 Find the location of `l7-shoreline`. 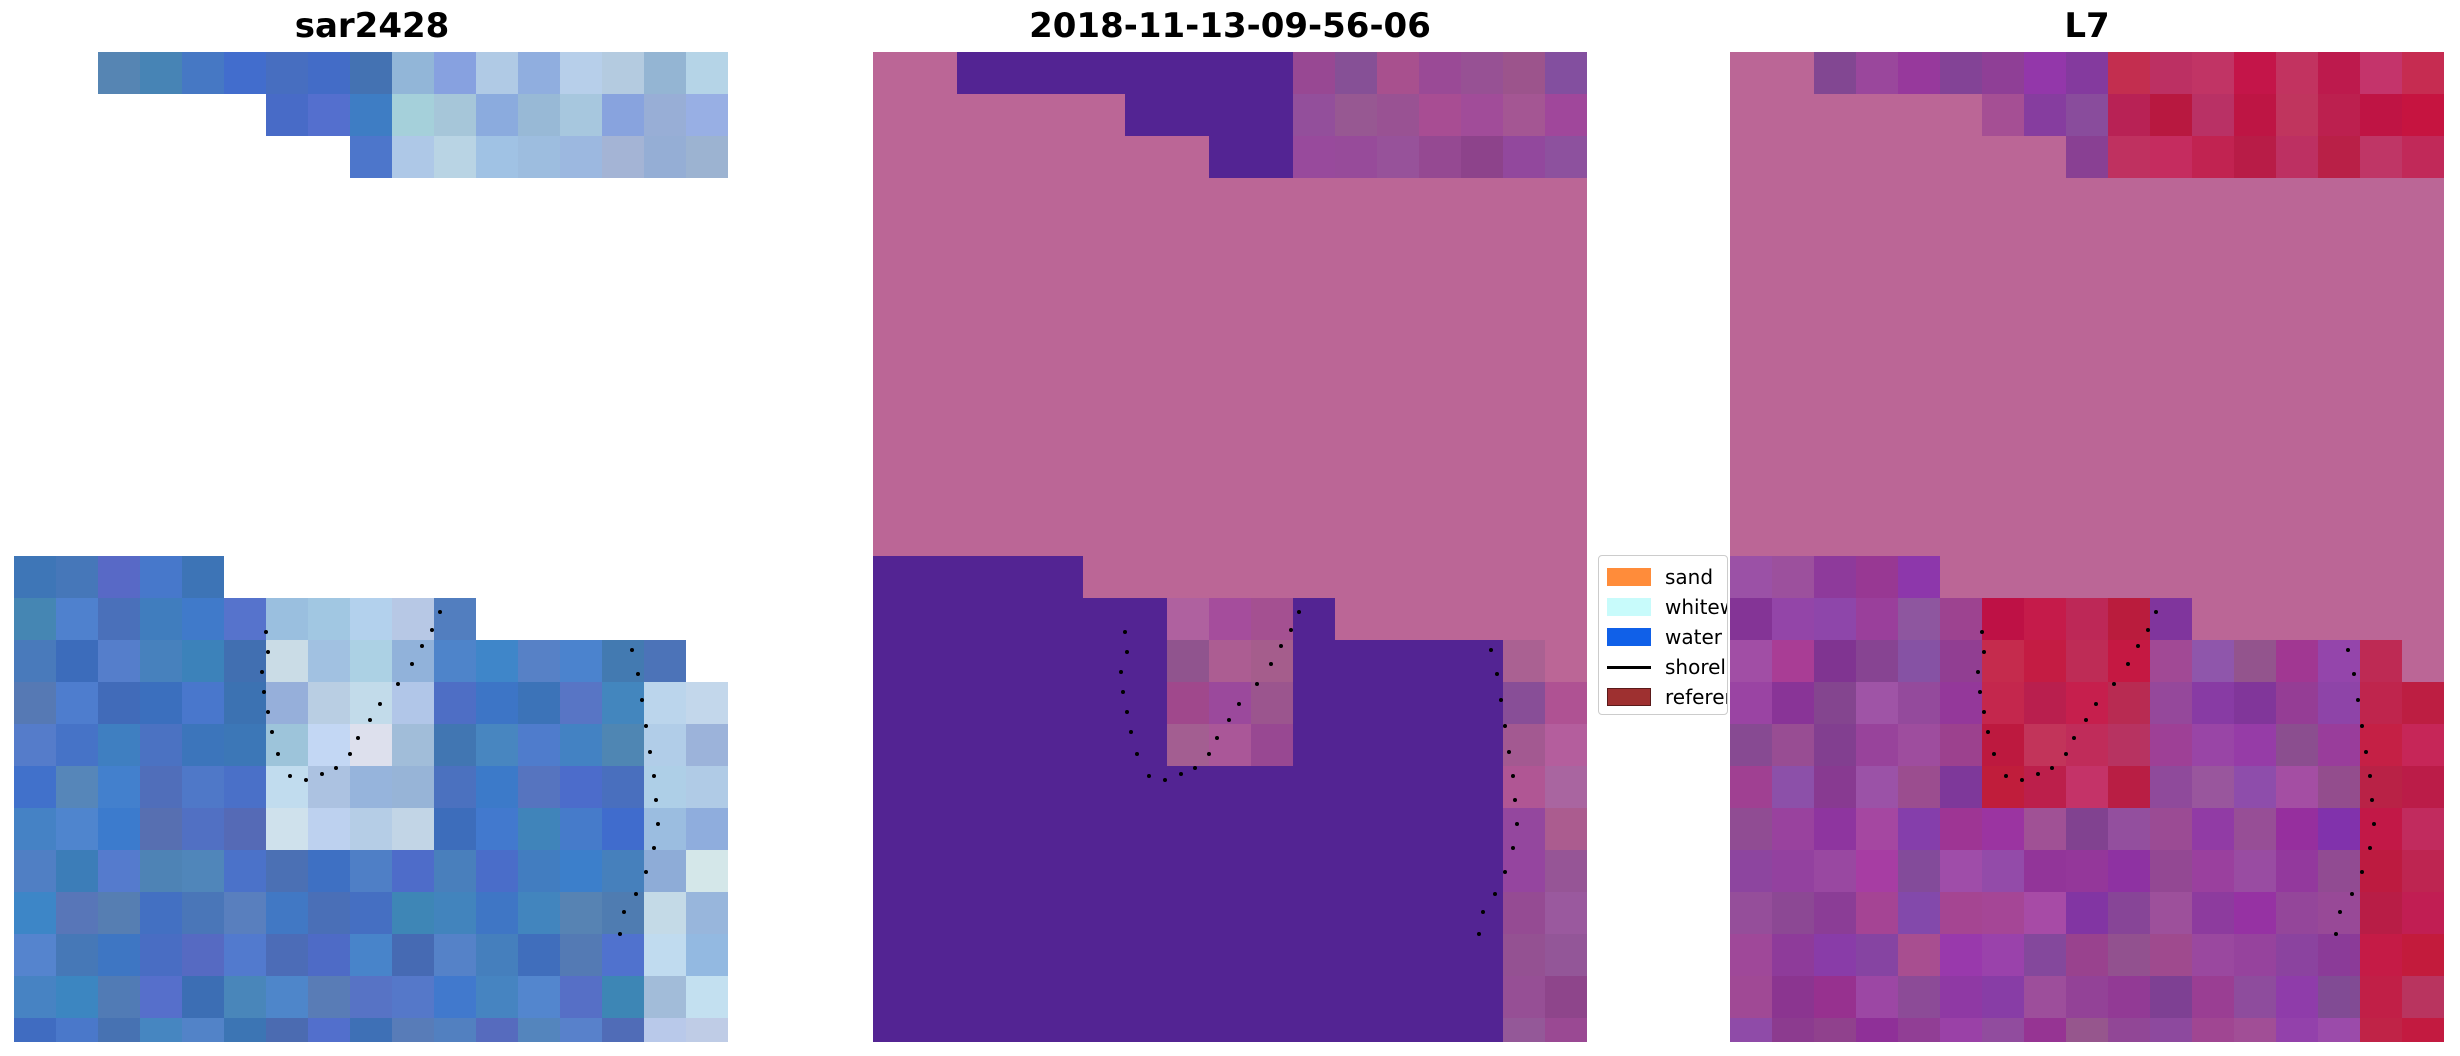

l7-shoreline is located at coordinates (2176, 773).